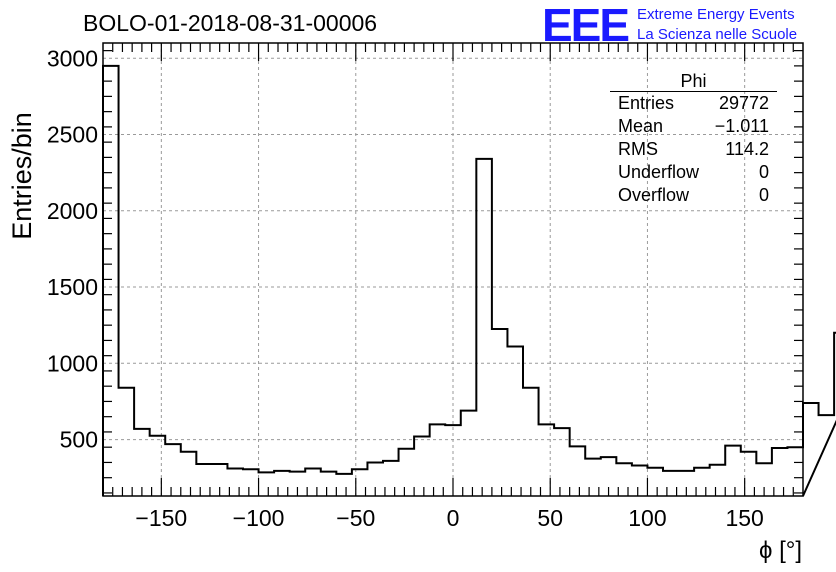 The height and width of the screenshot is (572, 836). I want to click on stats-label: Overflow, so click(654, 195).